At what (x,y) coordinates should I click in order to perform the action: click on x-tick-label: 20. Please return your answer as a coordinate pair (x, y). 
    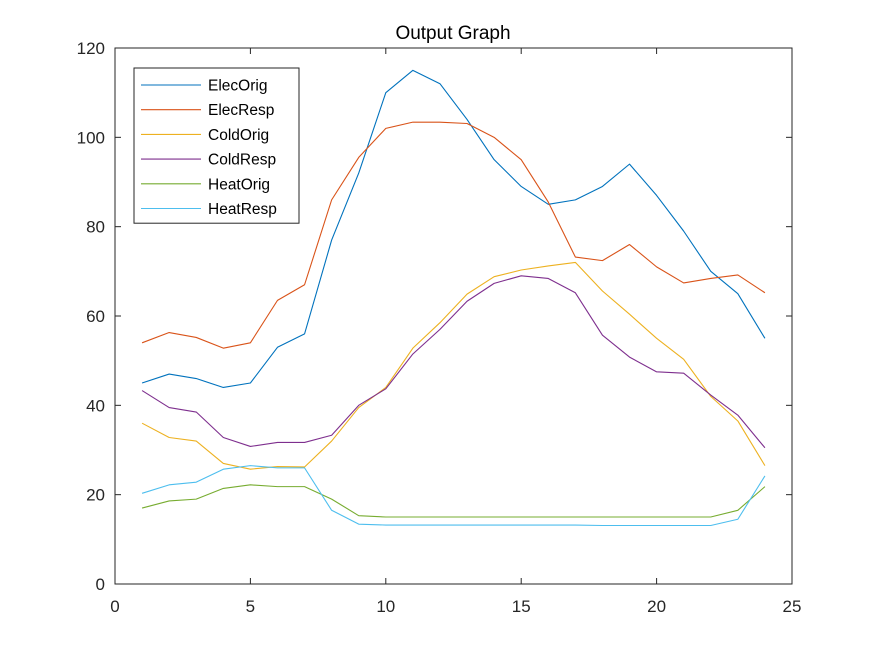
    Looking at the image, I should click on (656, 606).